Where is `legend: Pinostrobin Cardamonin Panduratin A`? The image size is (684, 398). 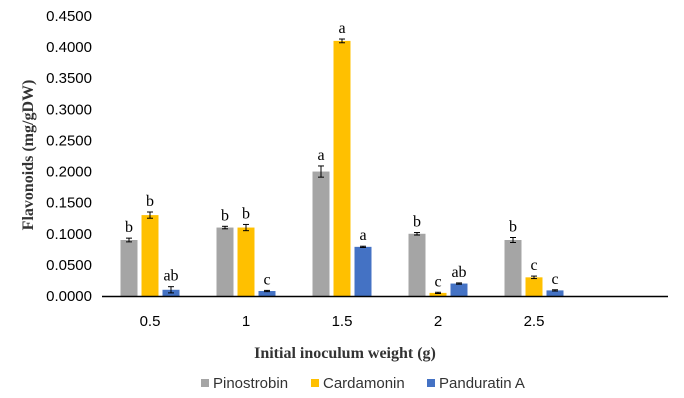 legend: Pinostrobin Cardamonin Panduratin A is located at coordinates (363, 383).